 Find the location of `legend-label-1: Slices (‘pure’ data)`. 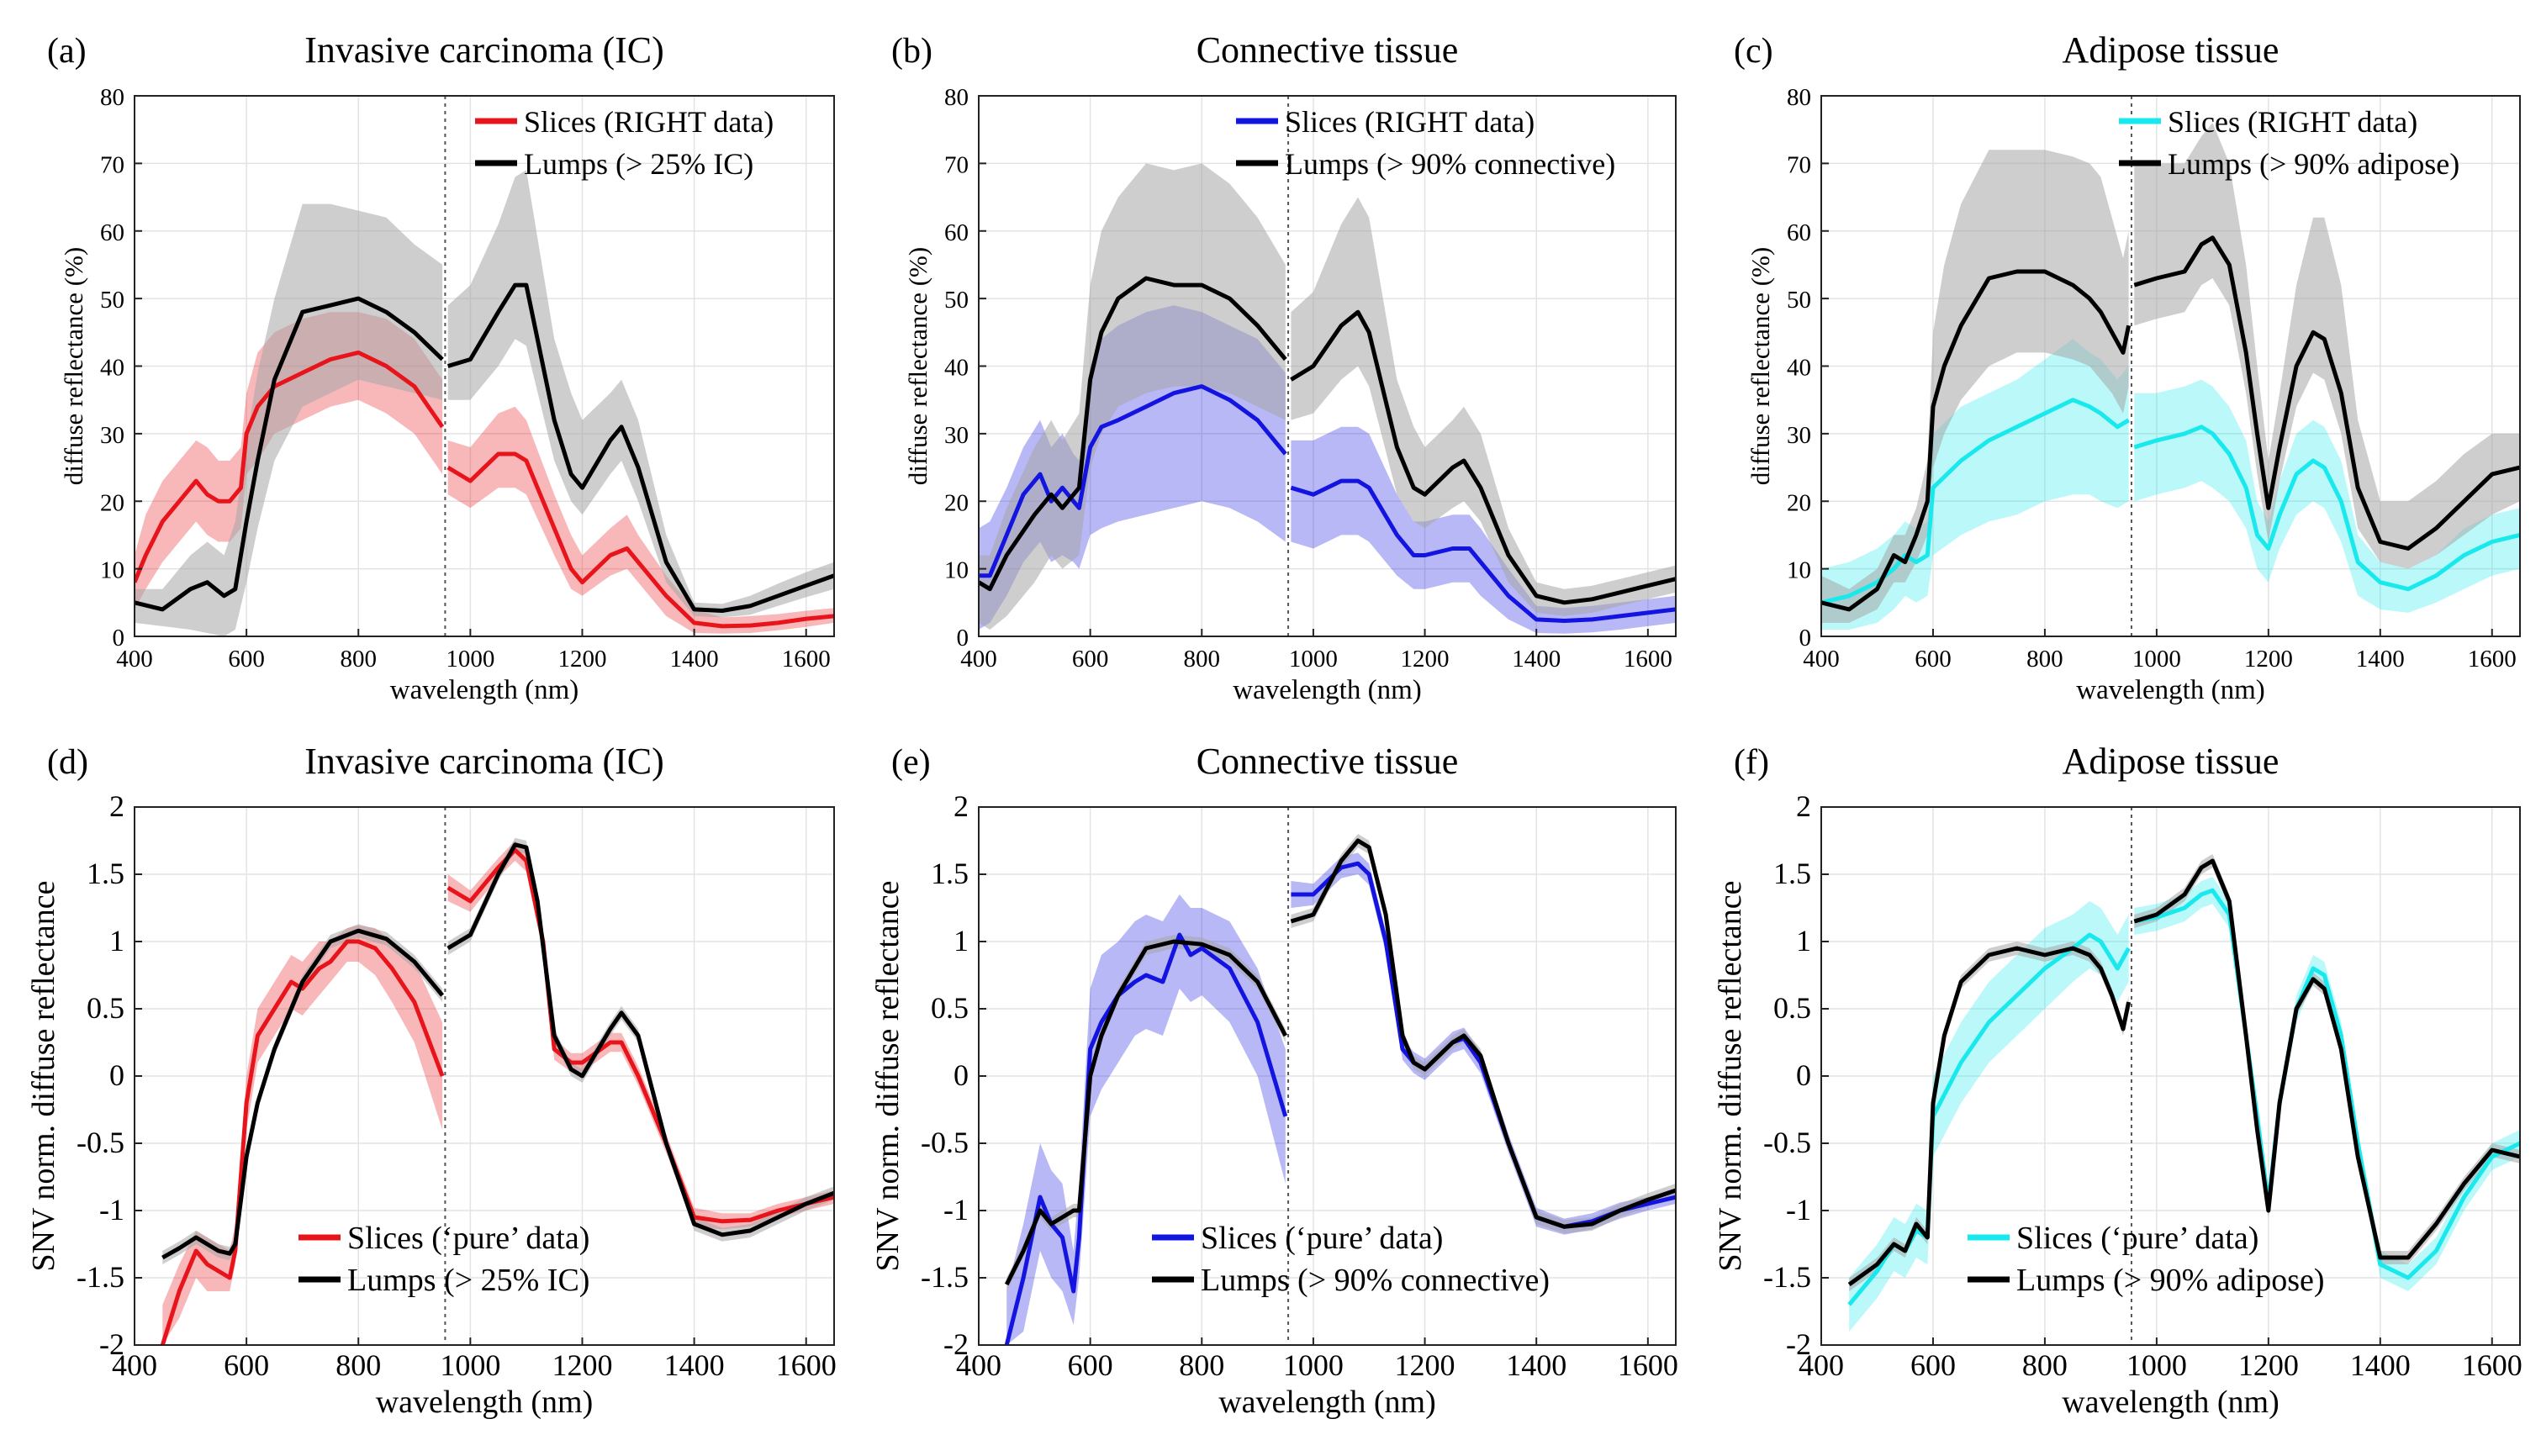

legend-label-1: Slices (‘pure’ data) is located at coordinates (468, 1238).